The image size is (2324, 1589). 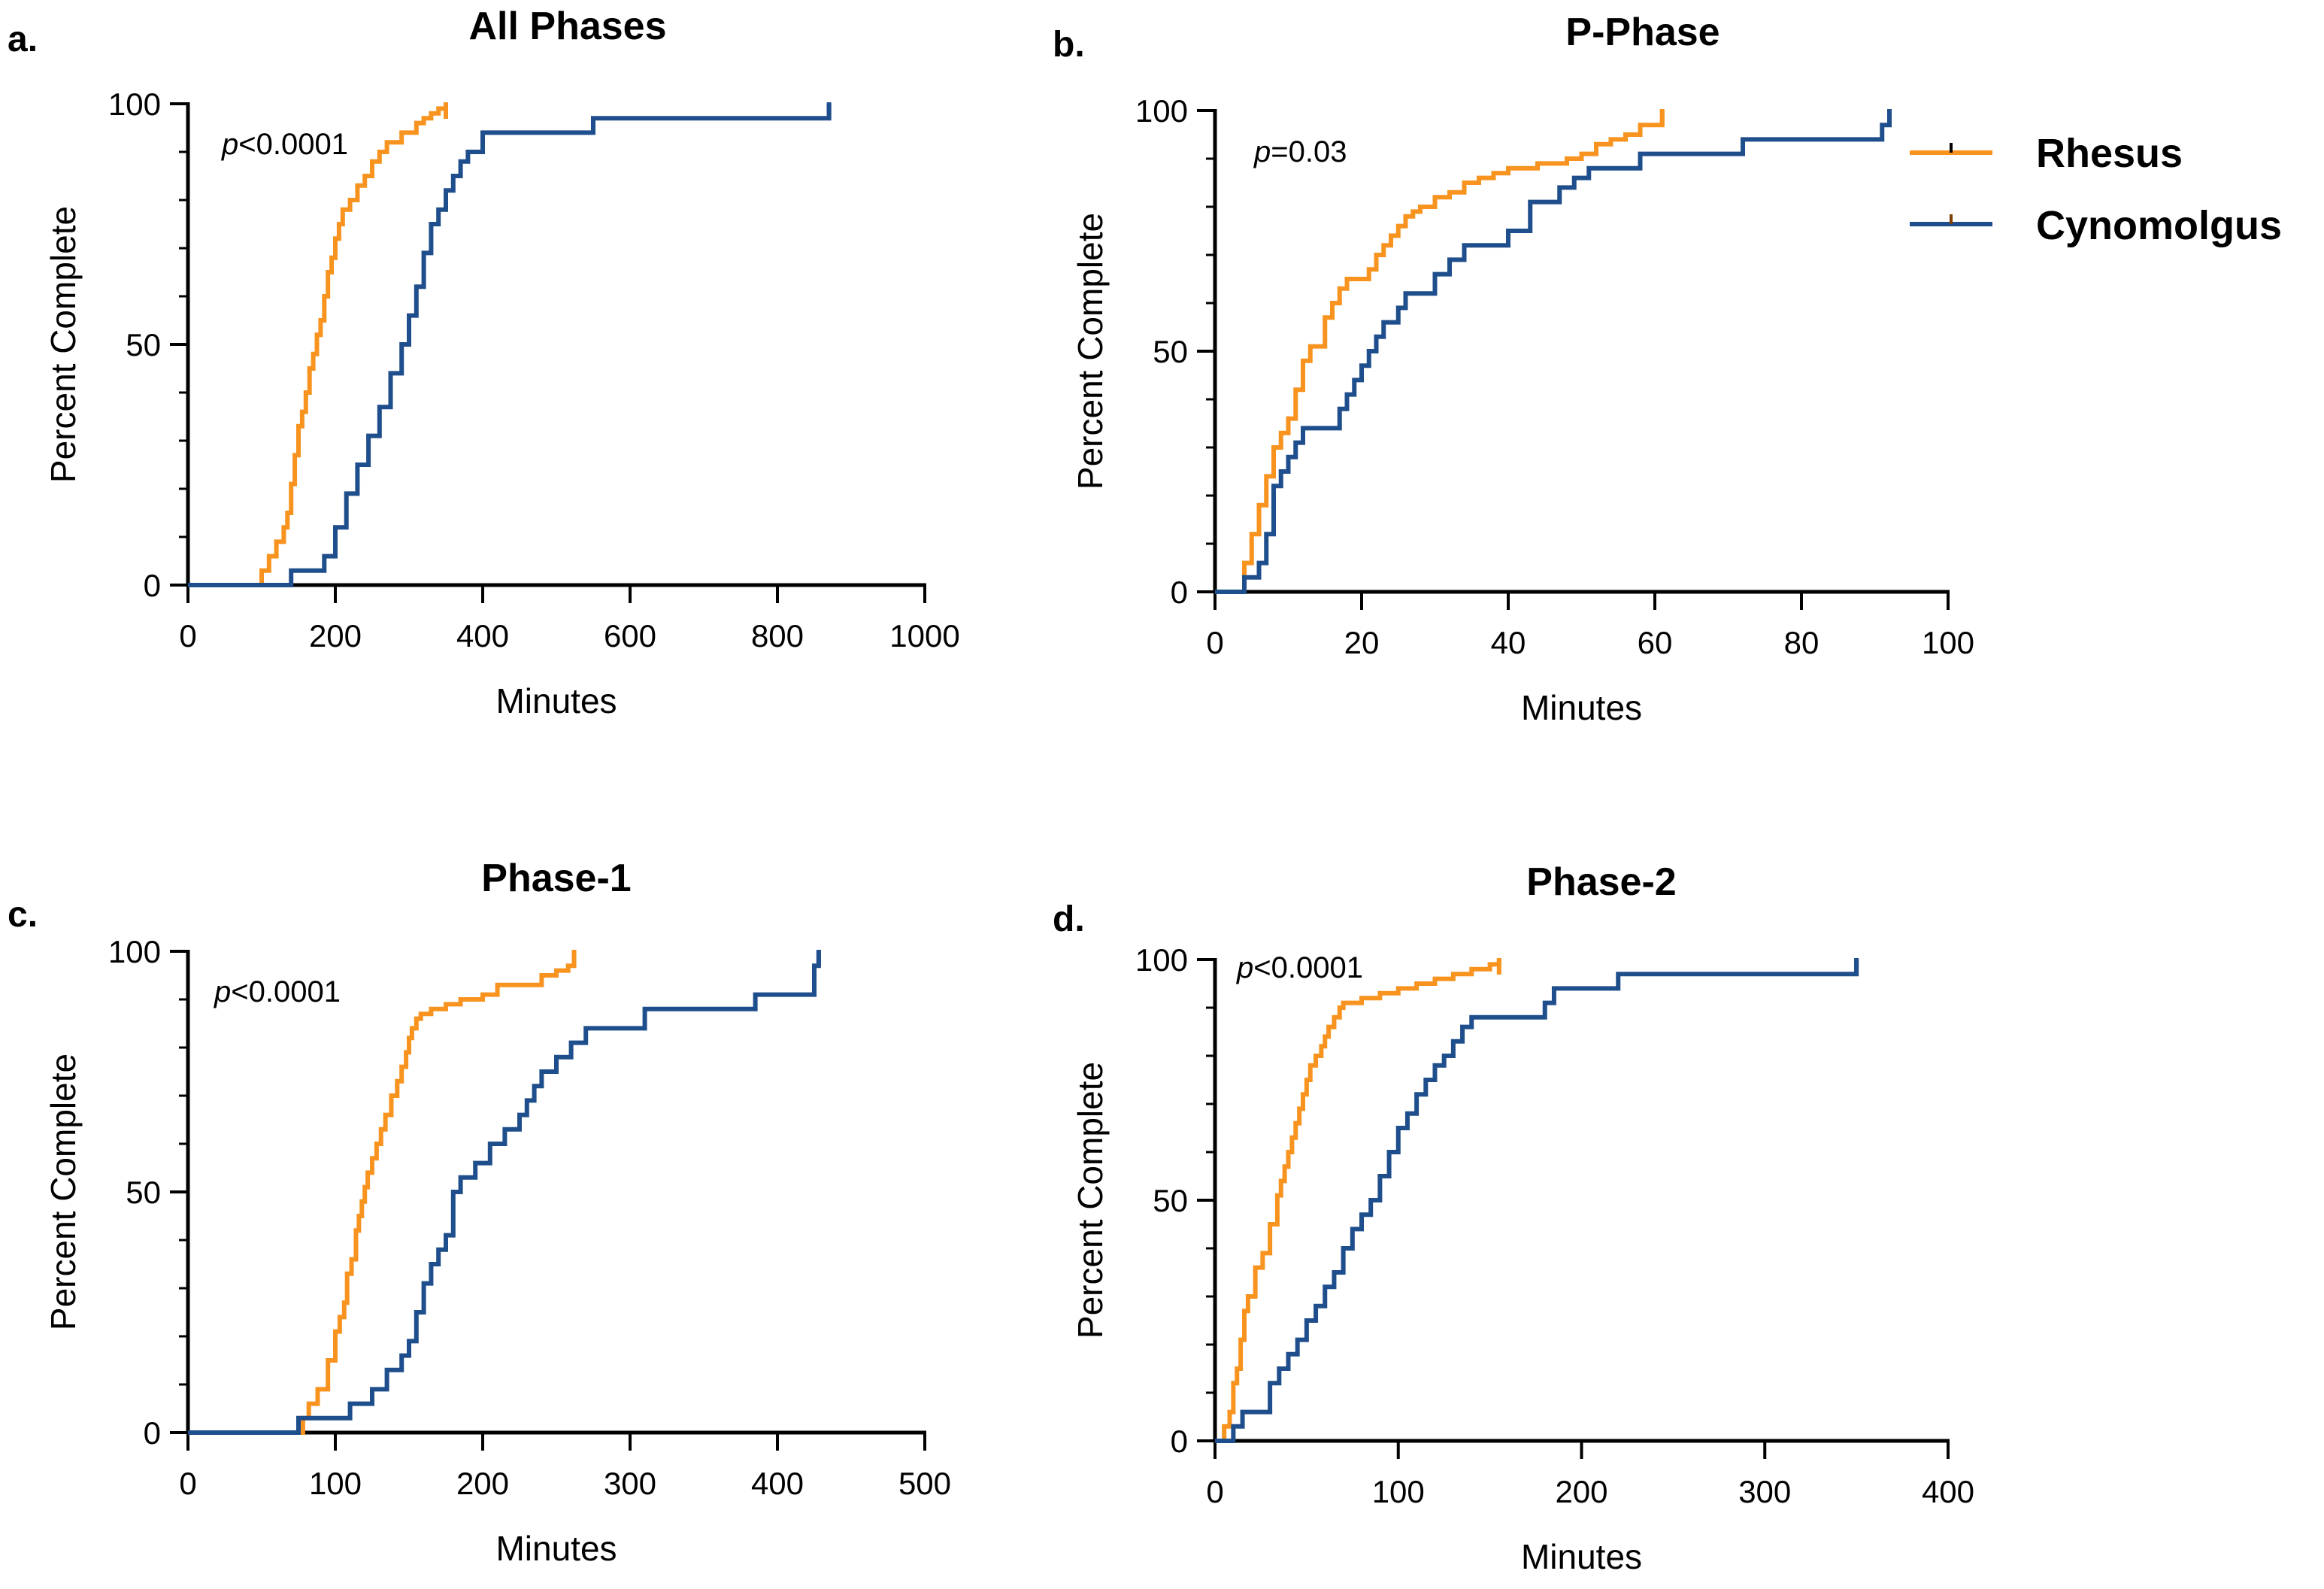 I want to click on y-axis-label-d: Percent Complete, so click(x=1090, y=1200).